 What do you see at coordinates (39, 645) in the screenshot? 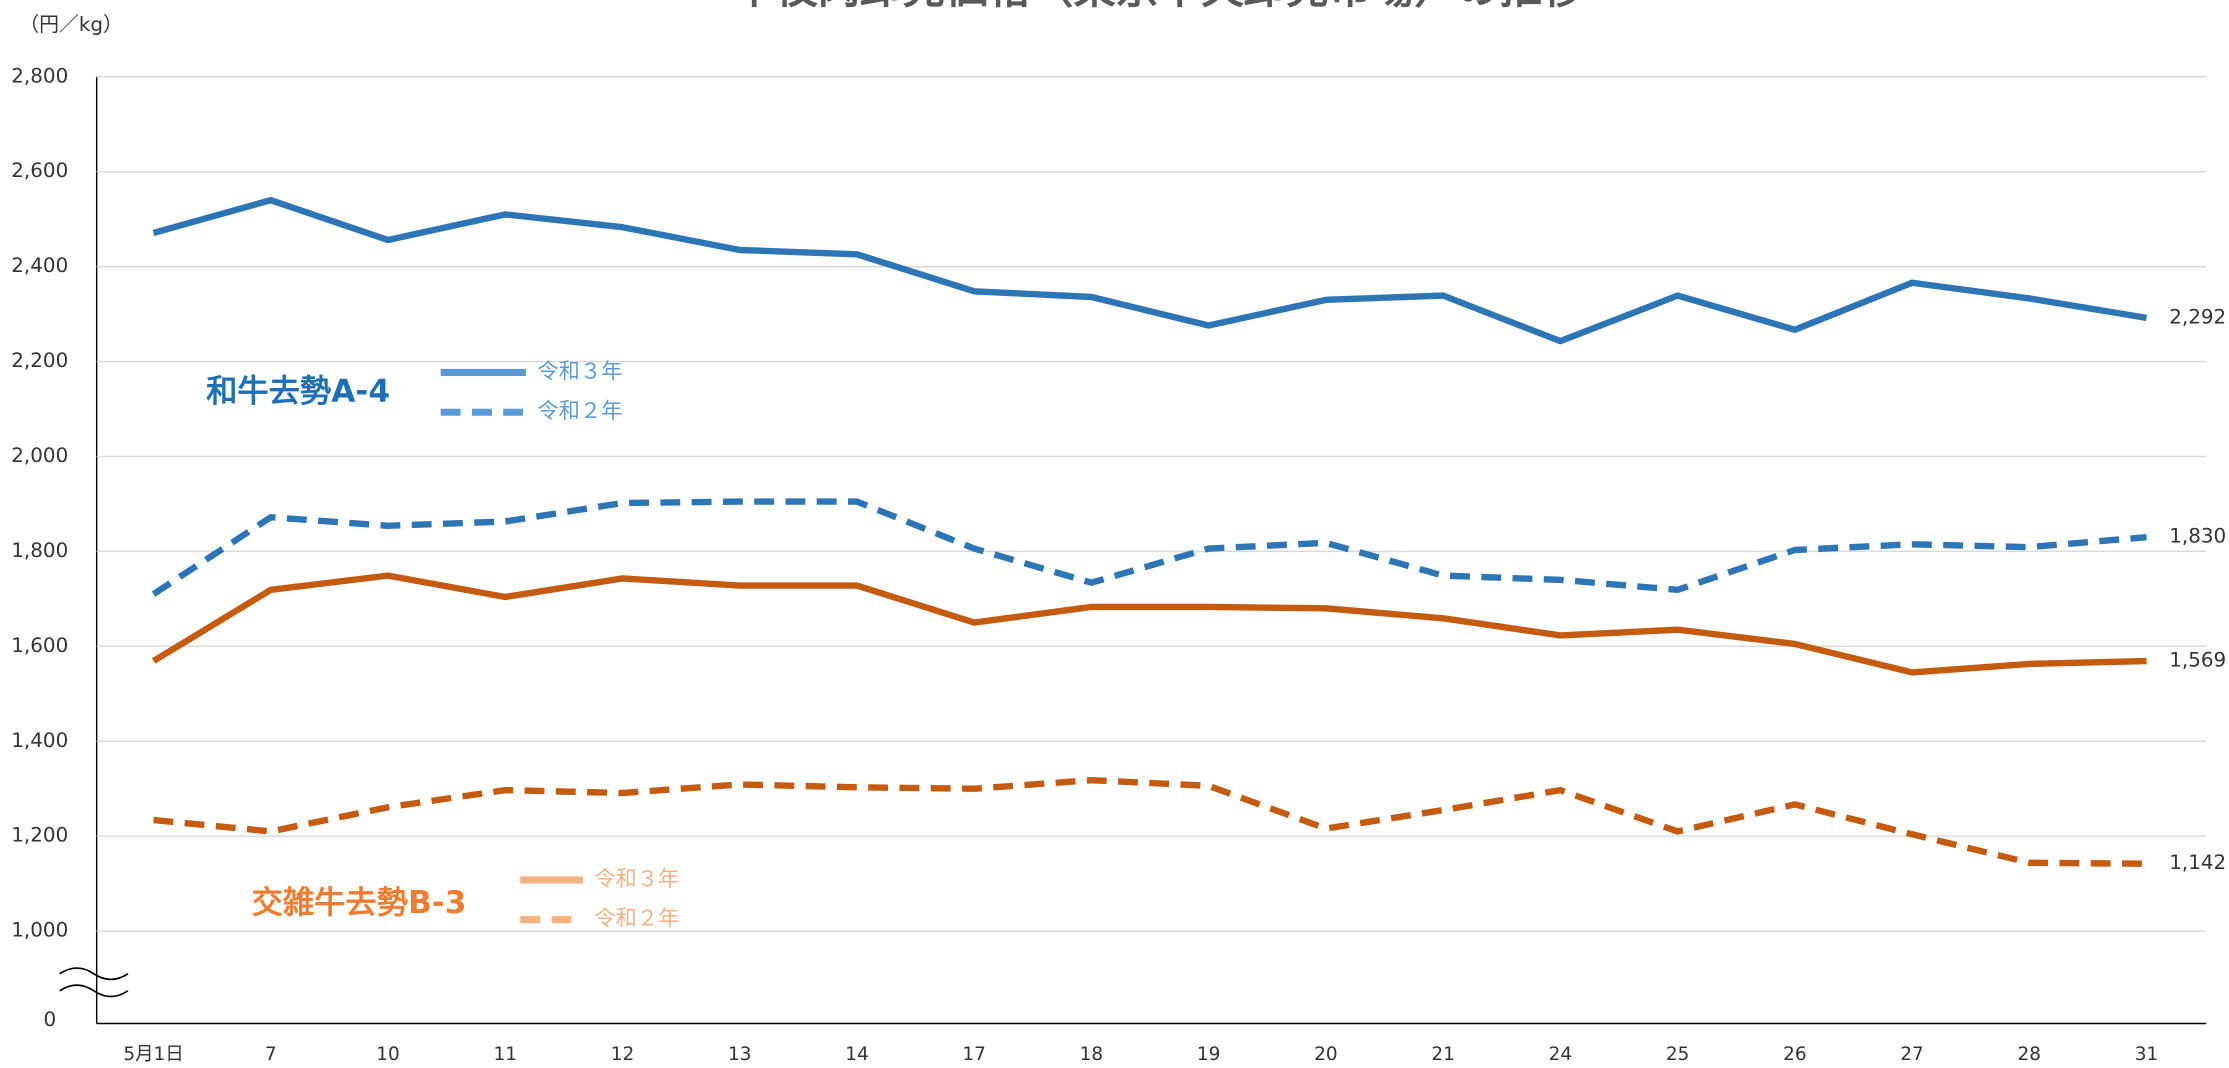
I see `y-tick-label: 1,600` at bounding box center [39, 645].